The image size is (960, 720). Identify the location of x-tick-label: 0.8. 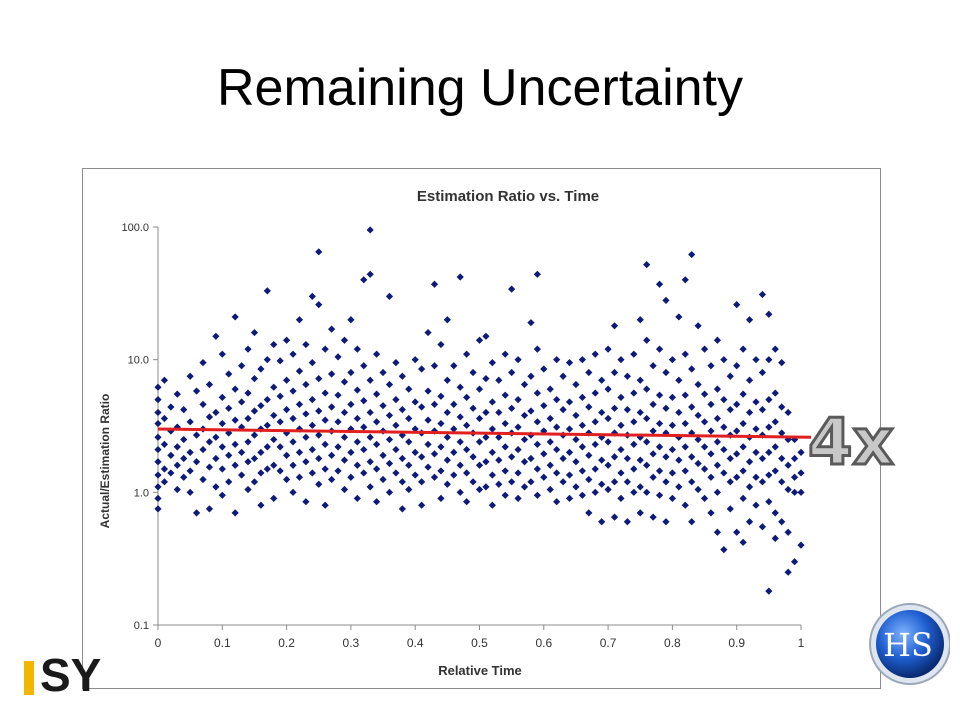
(672, 643).